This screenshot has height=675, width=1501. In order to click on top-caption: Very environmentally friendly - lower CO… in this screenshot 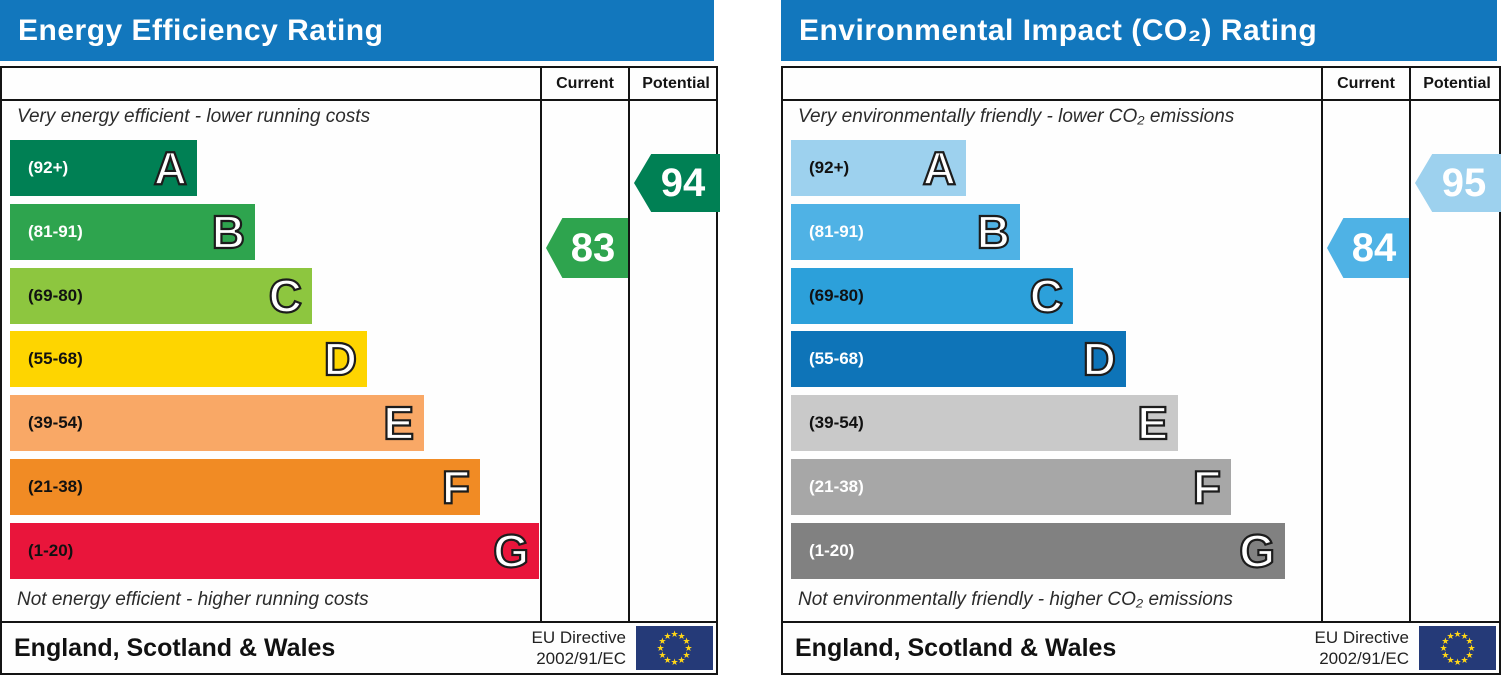, I will do `click(1016, 116)`.